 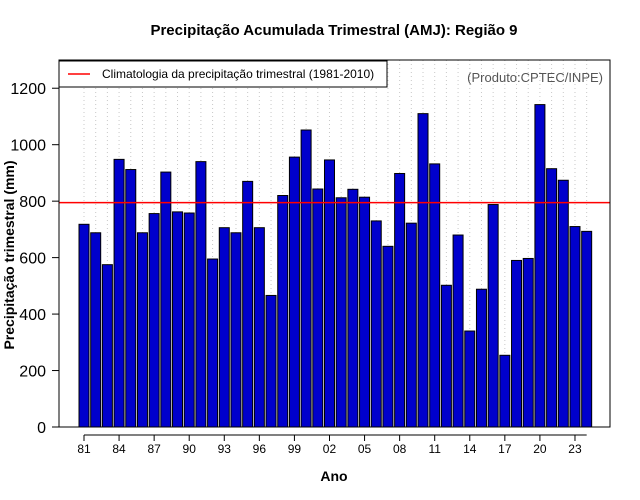 I want to click on x-tick-label: 90, so click(x=190, y=449).